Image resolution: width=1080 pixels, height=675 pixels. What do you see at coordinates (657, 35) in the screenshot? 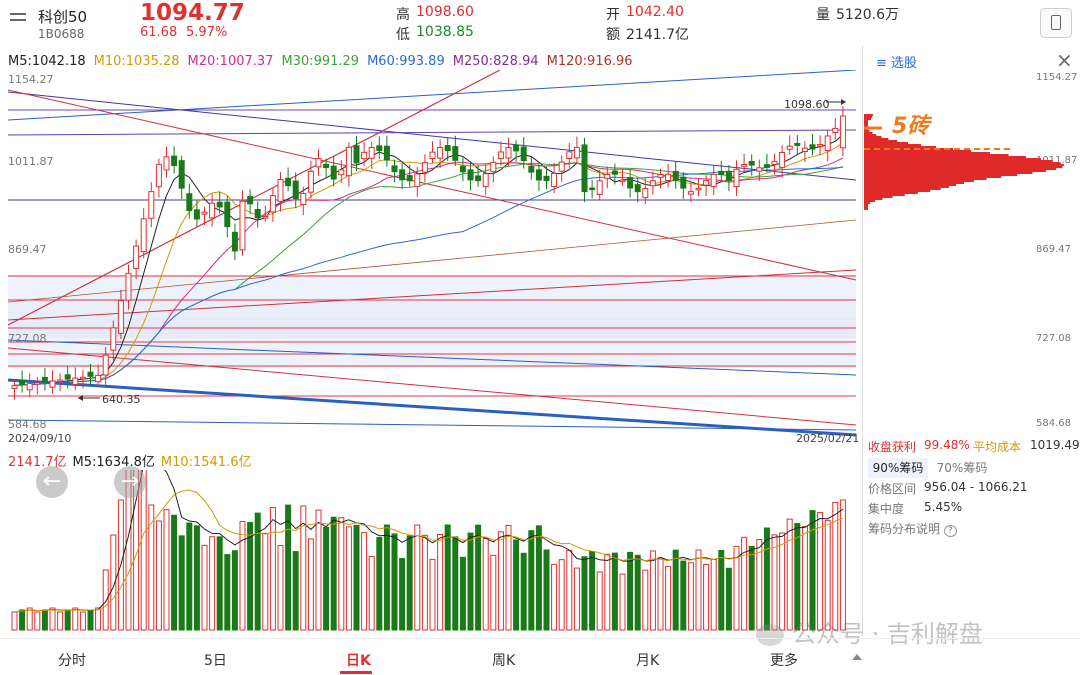
I see `amount-value: 2141.7亿` at bounding box center [657, 35].